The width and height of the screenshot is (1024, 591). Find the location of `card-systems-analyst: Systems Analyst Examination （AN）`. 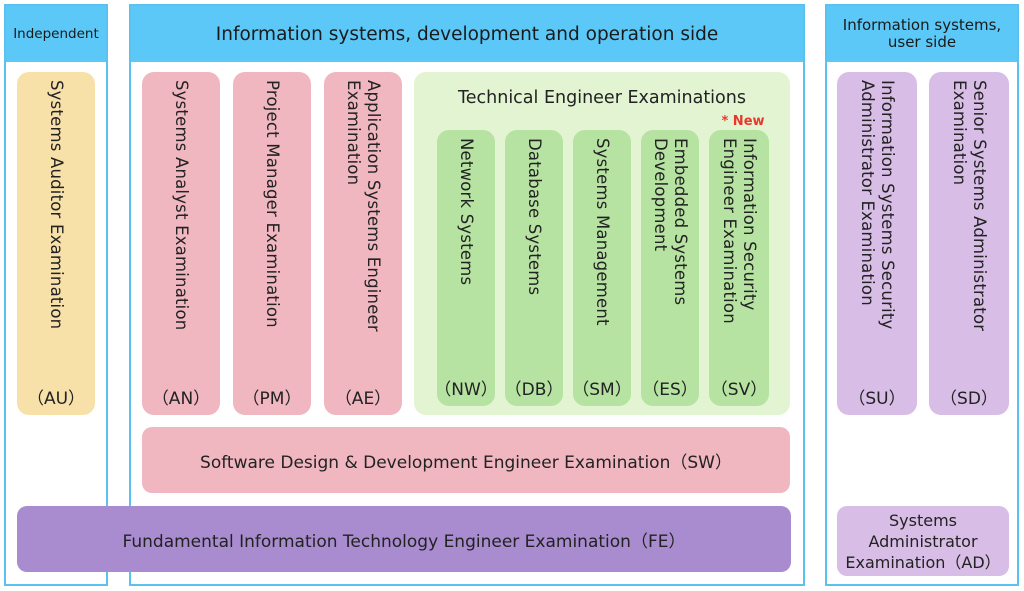

card-systems-analyst: Systems Analyst Examination （AN） is located at coordinates (181, 243).